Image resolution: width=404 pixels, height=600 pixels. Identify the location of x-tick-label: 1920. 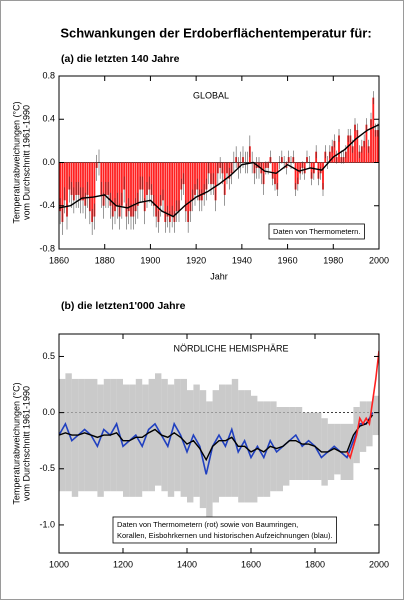
(196, 260).